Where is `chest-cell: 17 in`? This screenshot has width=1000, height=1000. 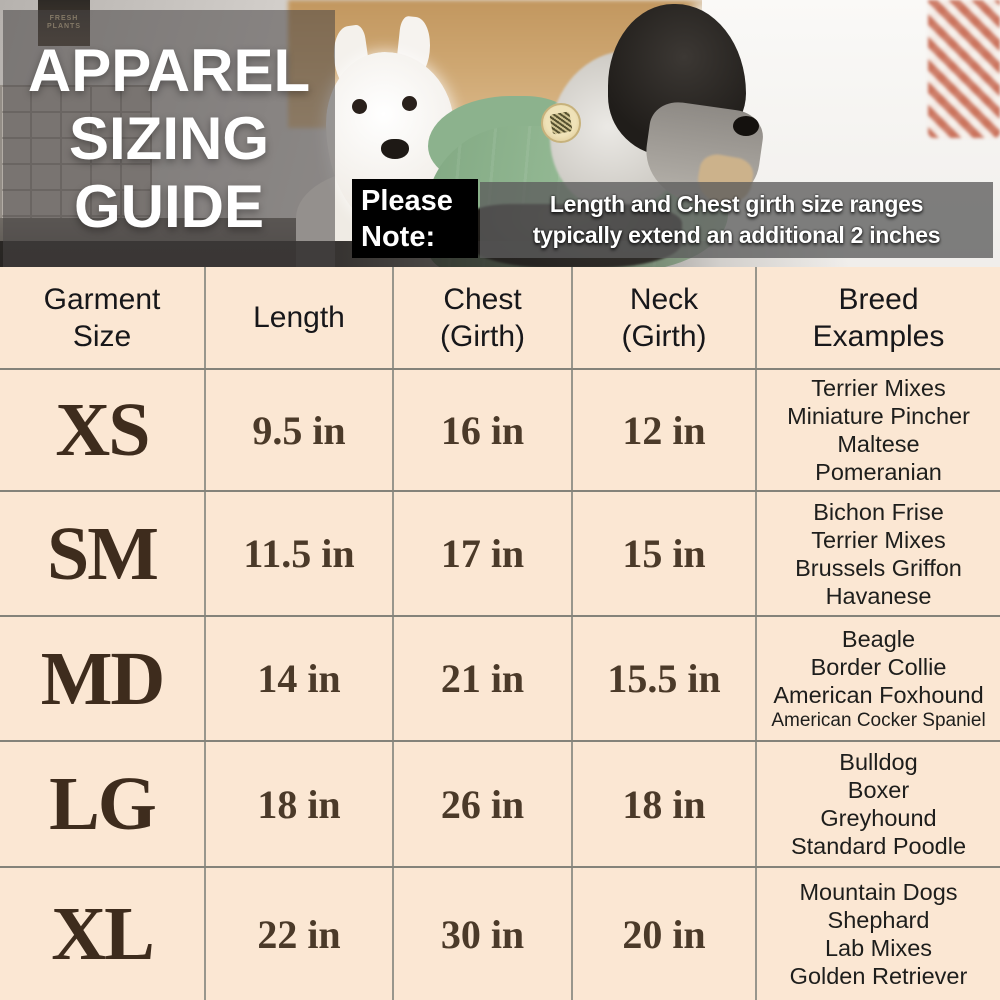
chest-cell: 17 in is located at coordinates (483, 553).